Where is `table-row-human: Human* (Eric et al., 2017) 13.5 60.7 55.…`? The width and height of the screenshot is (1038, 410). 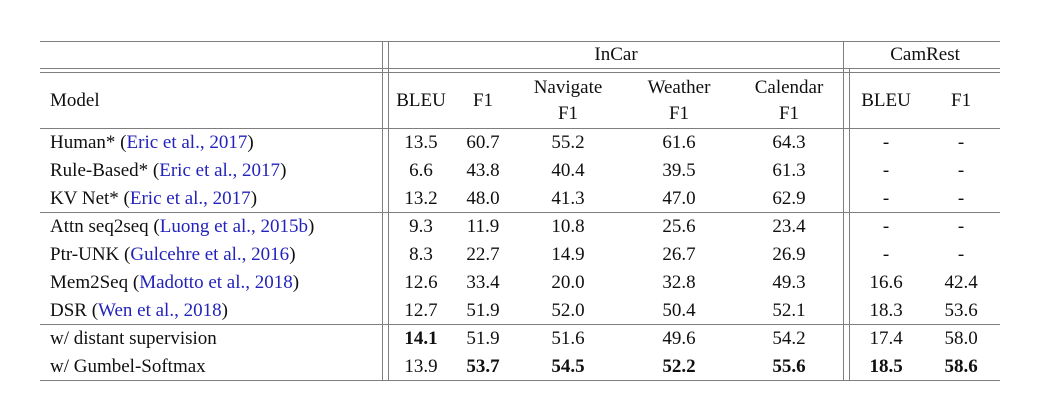 table-row-human: Human* (Eric et al., 2017) 13.5 60.7 55.… is located at coordinates (520, 143).